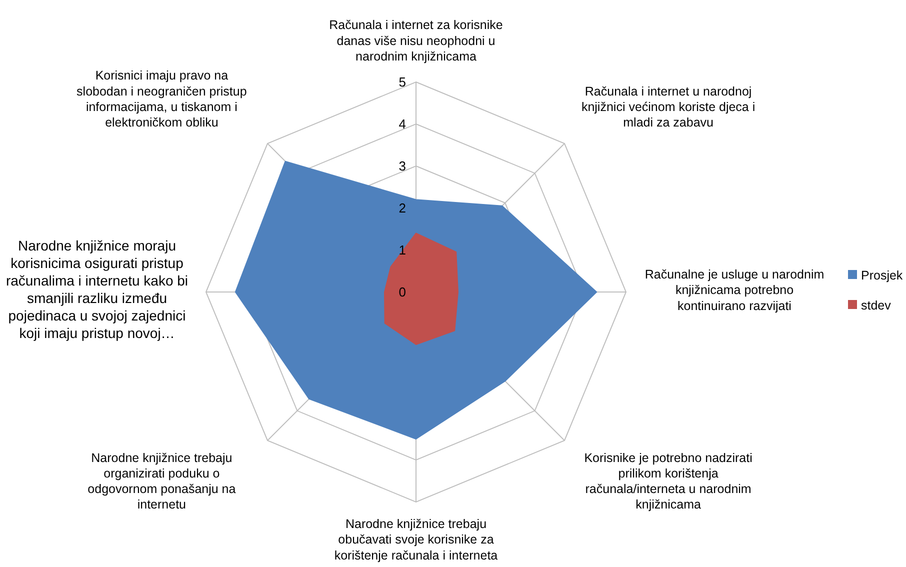 This screenshot has width=906, height=567. I want to click on legend-label: stdev, so click(876, 305).